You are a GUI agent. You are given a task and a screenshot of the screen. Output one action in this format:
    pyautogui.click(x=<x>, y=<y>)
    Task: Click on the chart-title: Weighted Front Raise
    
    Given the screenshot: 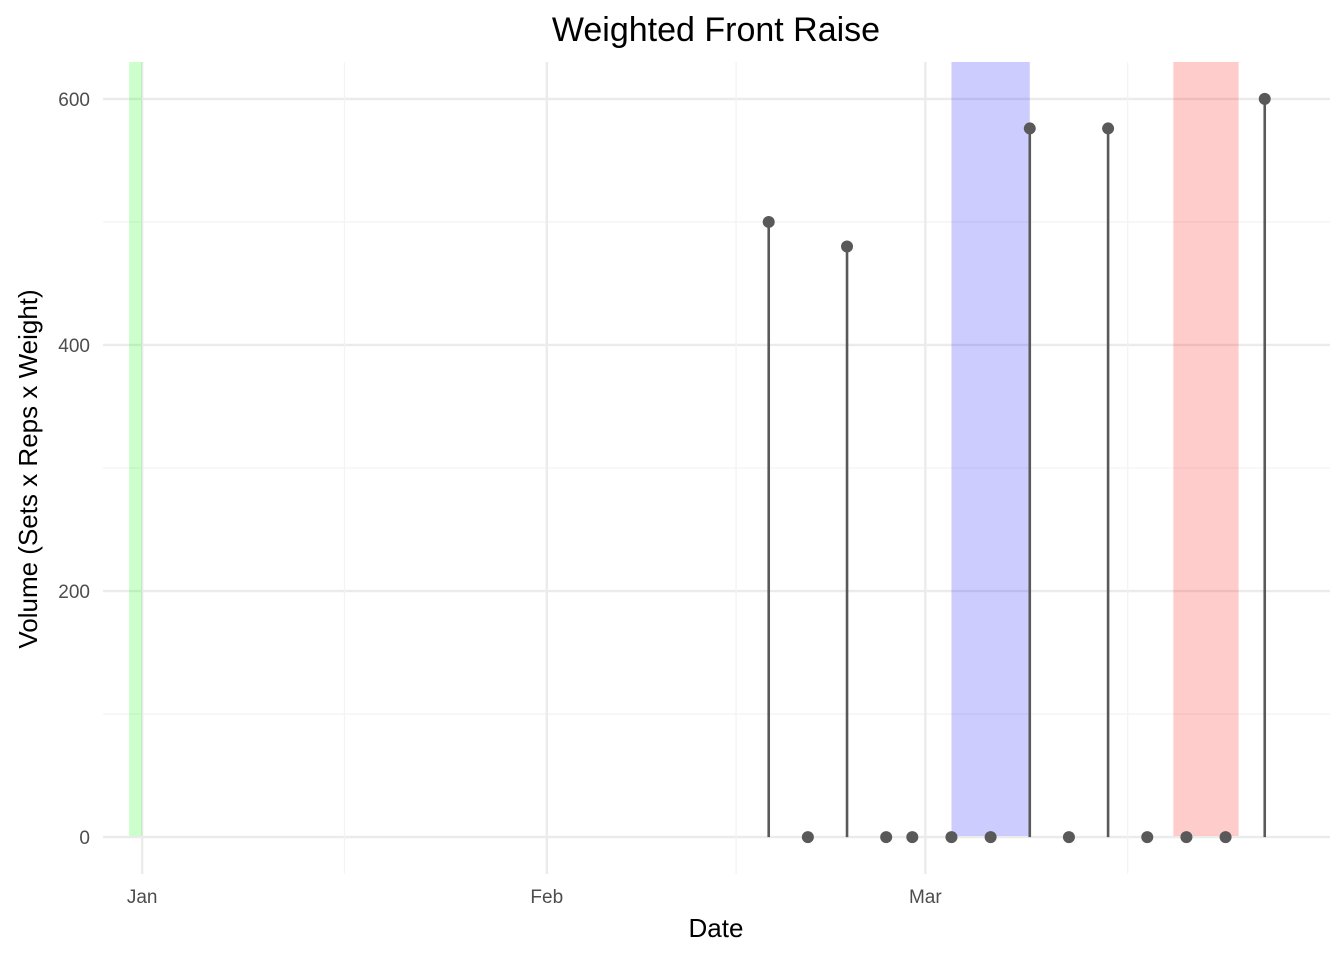 What is the action you would take?
    pyautogui.click(x=716, y=30)
    